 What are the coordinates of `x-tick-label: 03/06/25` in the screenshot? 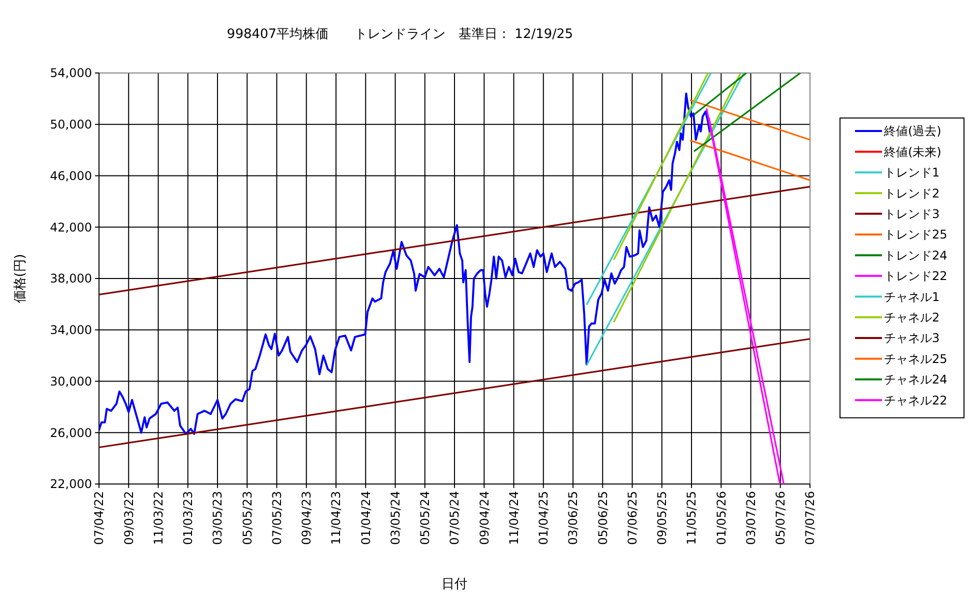 It's located at (573, 518).